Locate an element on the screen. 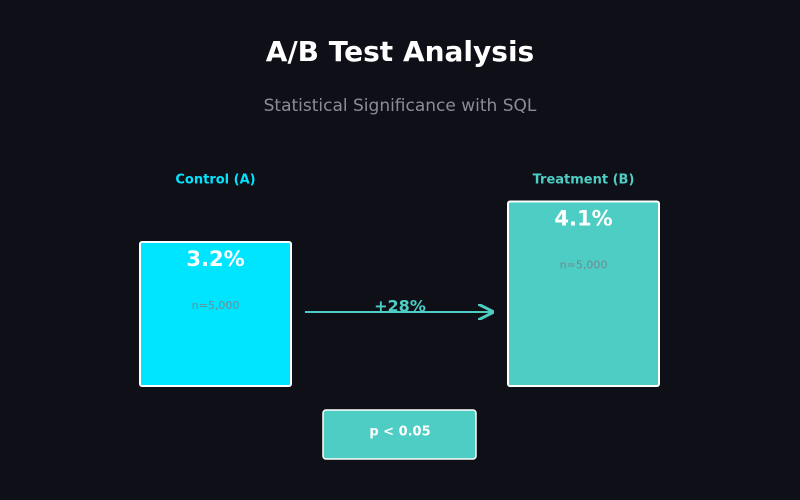 This screenshot has width=800, height=500. lift-label: +28% is located at coordinates (400, 306).